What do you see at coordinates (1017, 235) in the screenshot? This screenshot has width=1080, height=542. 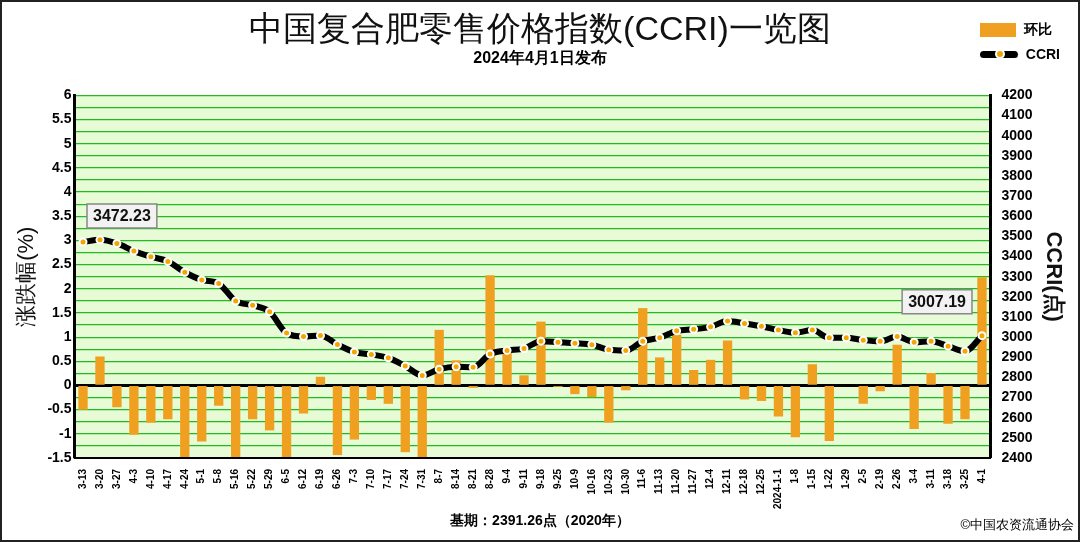 I see `y2-tick-label: 3500` at bounding box center [1017, 235].